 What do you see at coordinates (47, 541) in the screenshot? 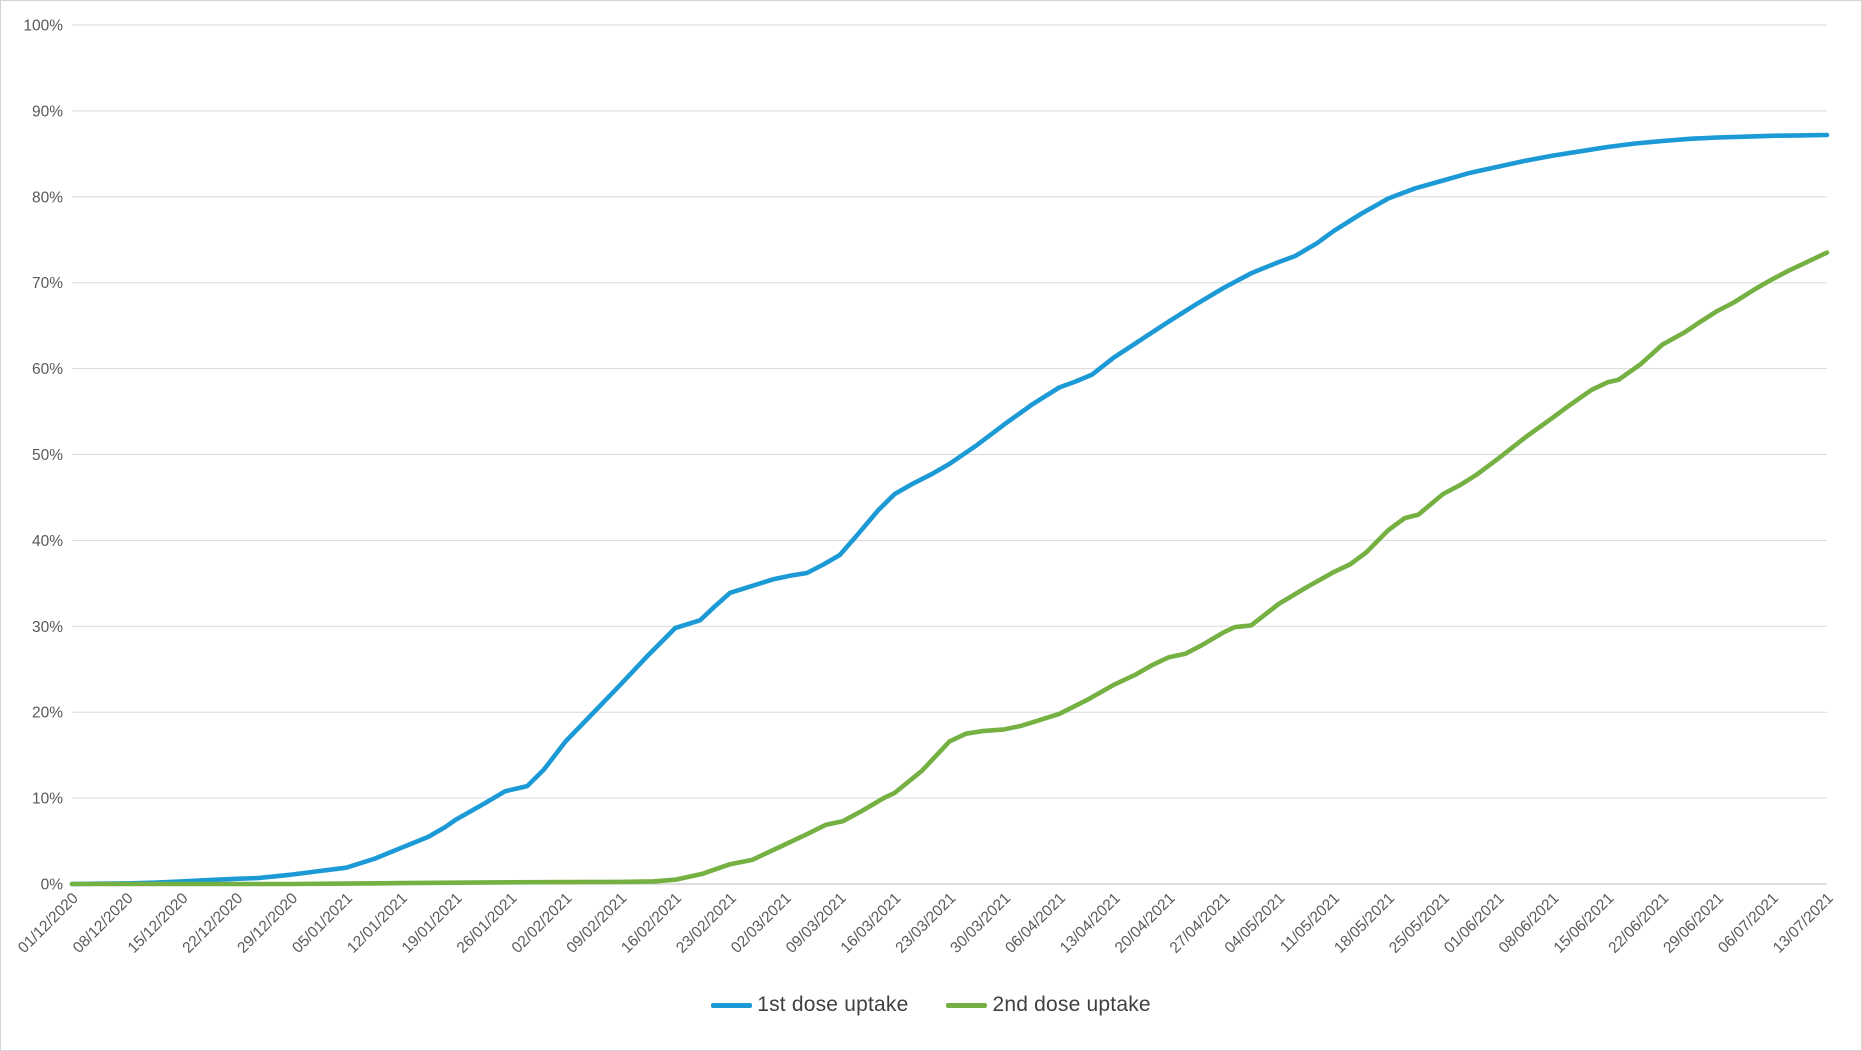
I see `y-tick-label: 40%` at bounding box center [47, 541].